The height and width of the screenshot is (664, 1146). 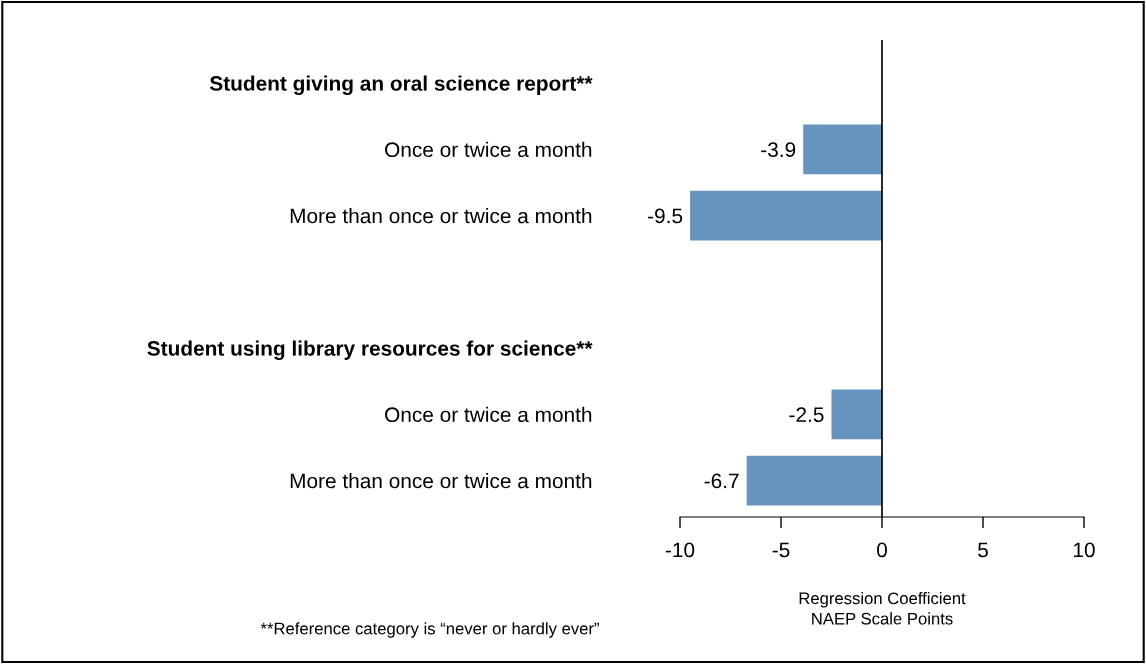 What do you see at coordinates (882, 608) in the screenshot?
I see `x-axis-title: Regression Coefficient NAEP Scale Points` at bounding box center [882, 608].